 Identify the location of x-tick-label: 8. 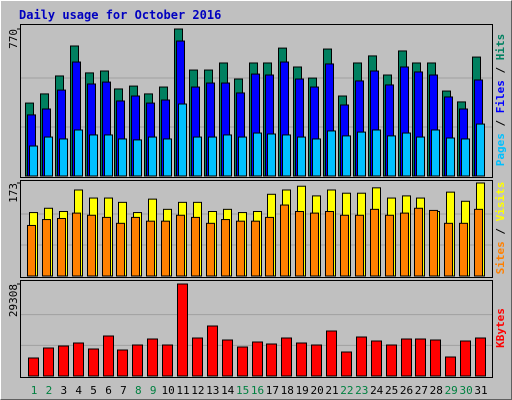
(138, 390).